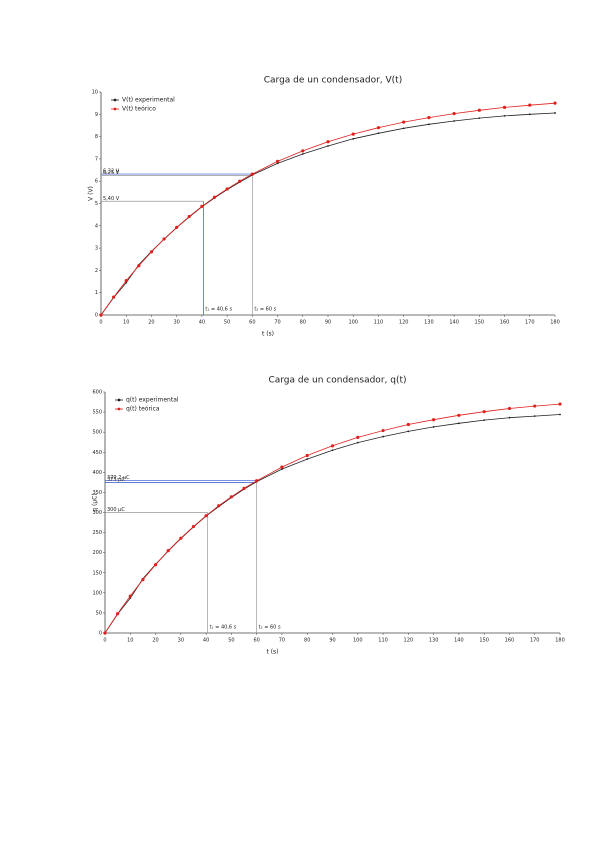  Describe the element at coordinates (307, 641) in the screenshot. I see `x-tick-label: 80` at that location.